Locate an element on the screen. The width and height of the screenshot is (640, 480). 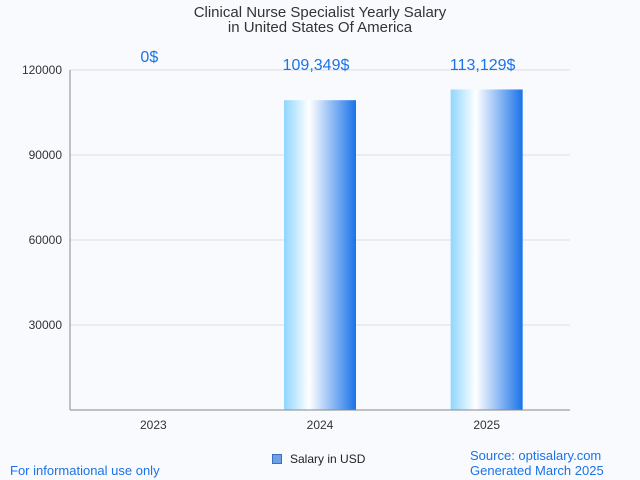
legend: Salary in USD is located at coordinates (318, 459).